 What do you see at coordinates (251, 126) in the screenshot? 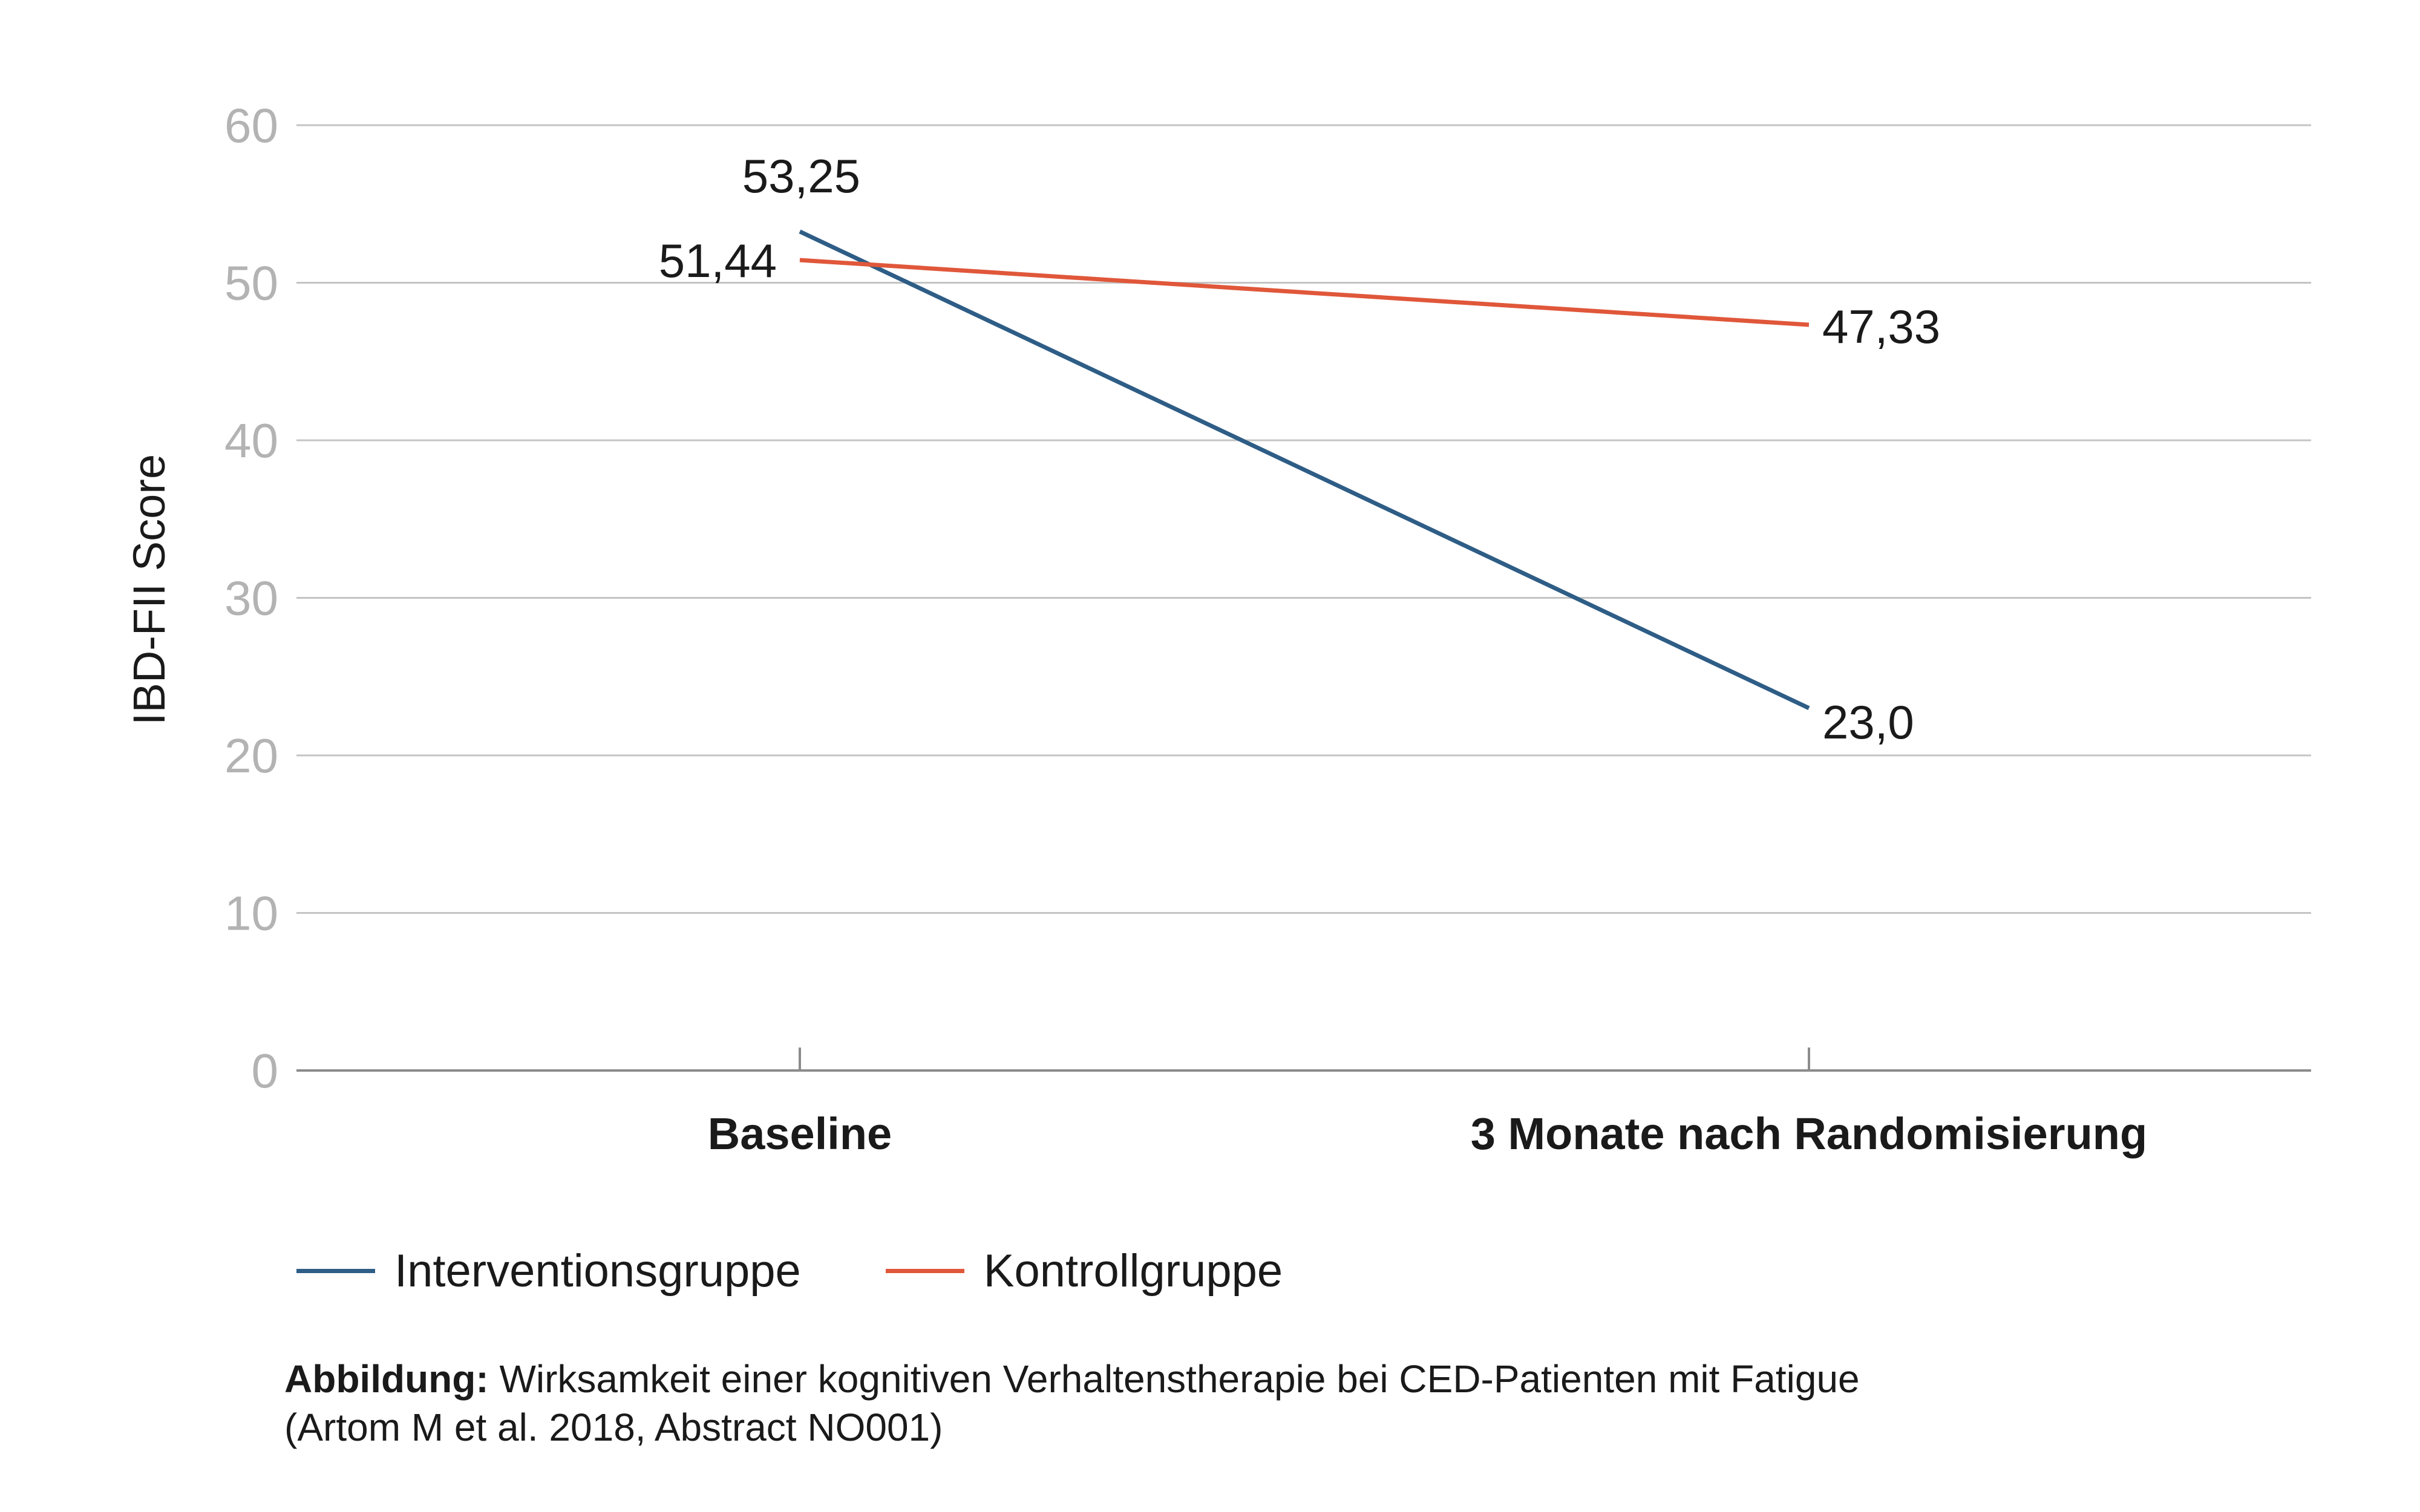
I see `y-tick-label: 60` at bounding box center [251, 126].